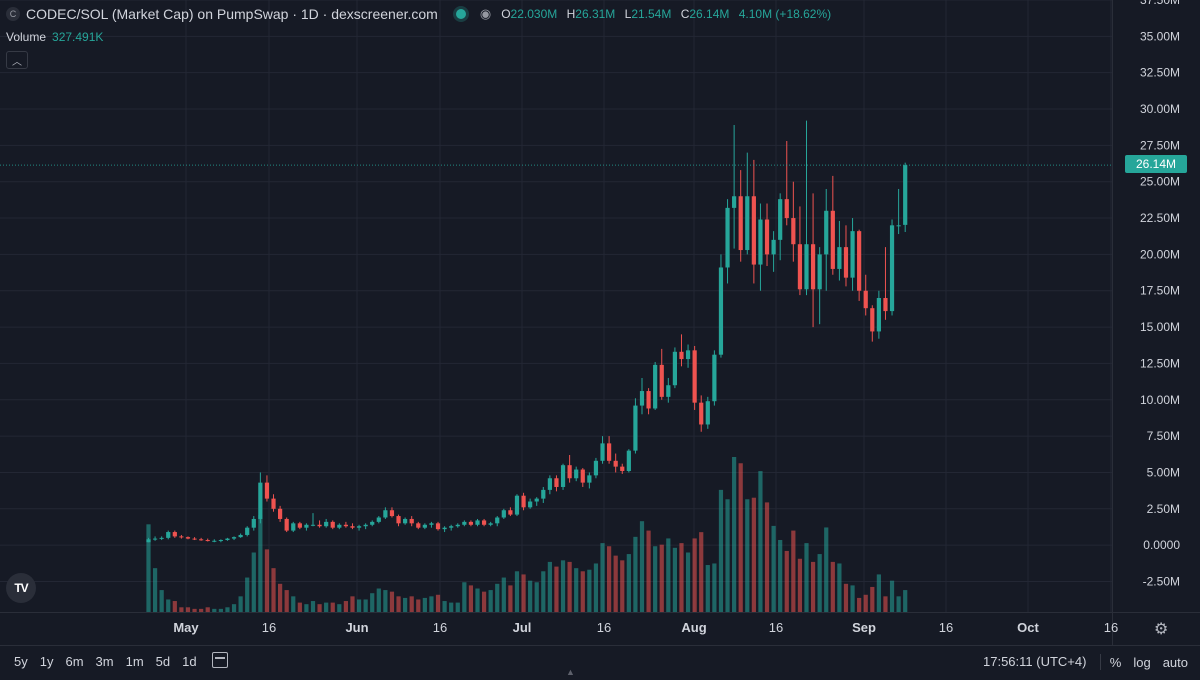 This screenshot has height=680, width=1200. What do you see at coordinates (522, 627) in the screenshot?
I see `x-tick-label: Jul` at bounding box center [522, 627].